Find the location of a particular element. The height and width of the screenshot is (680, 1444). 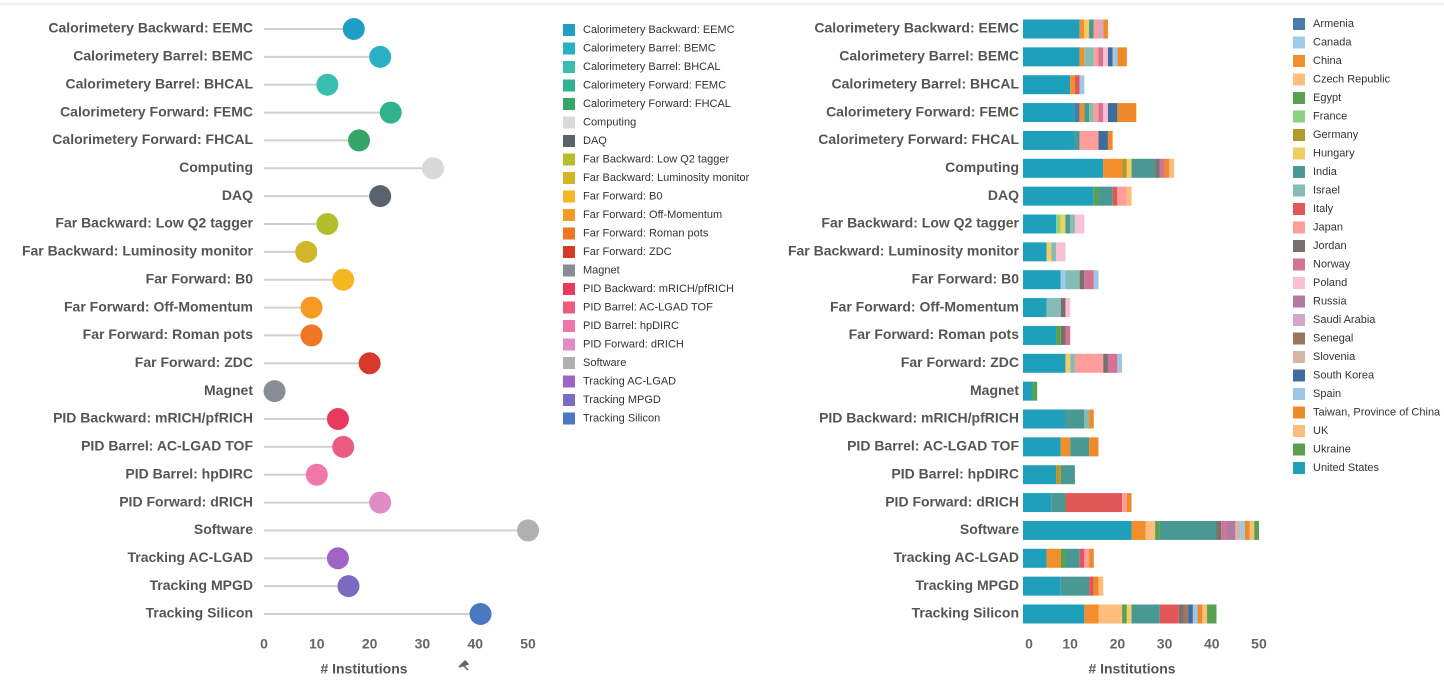

y-tick-label: Far Forward: Roman pots is located at coordinates (168, 334).